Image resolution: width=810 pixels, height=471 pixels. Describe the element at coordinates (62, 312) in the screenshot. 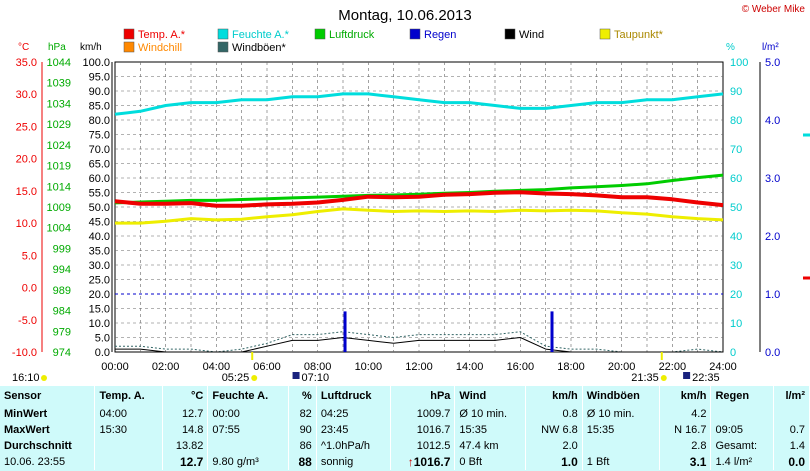

I see `pressure-tick: 984` at that location.